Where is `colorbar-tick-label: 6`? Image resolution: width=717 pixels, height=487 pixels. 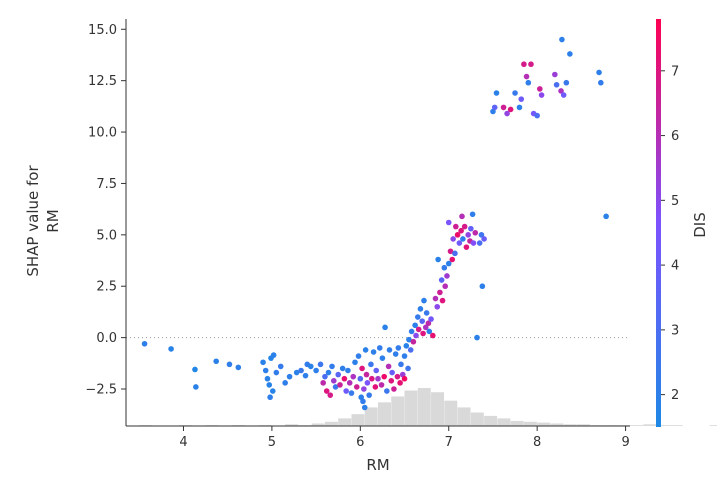
colorbar-tick-label: 6 is located at coordinates (675, 136).